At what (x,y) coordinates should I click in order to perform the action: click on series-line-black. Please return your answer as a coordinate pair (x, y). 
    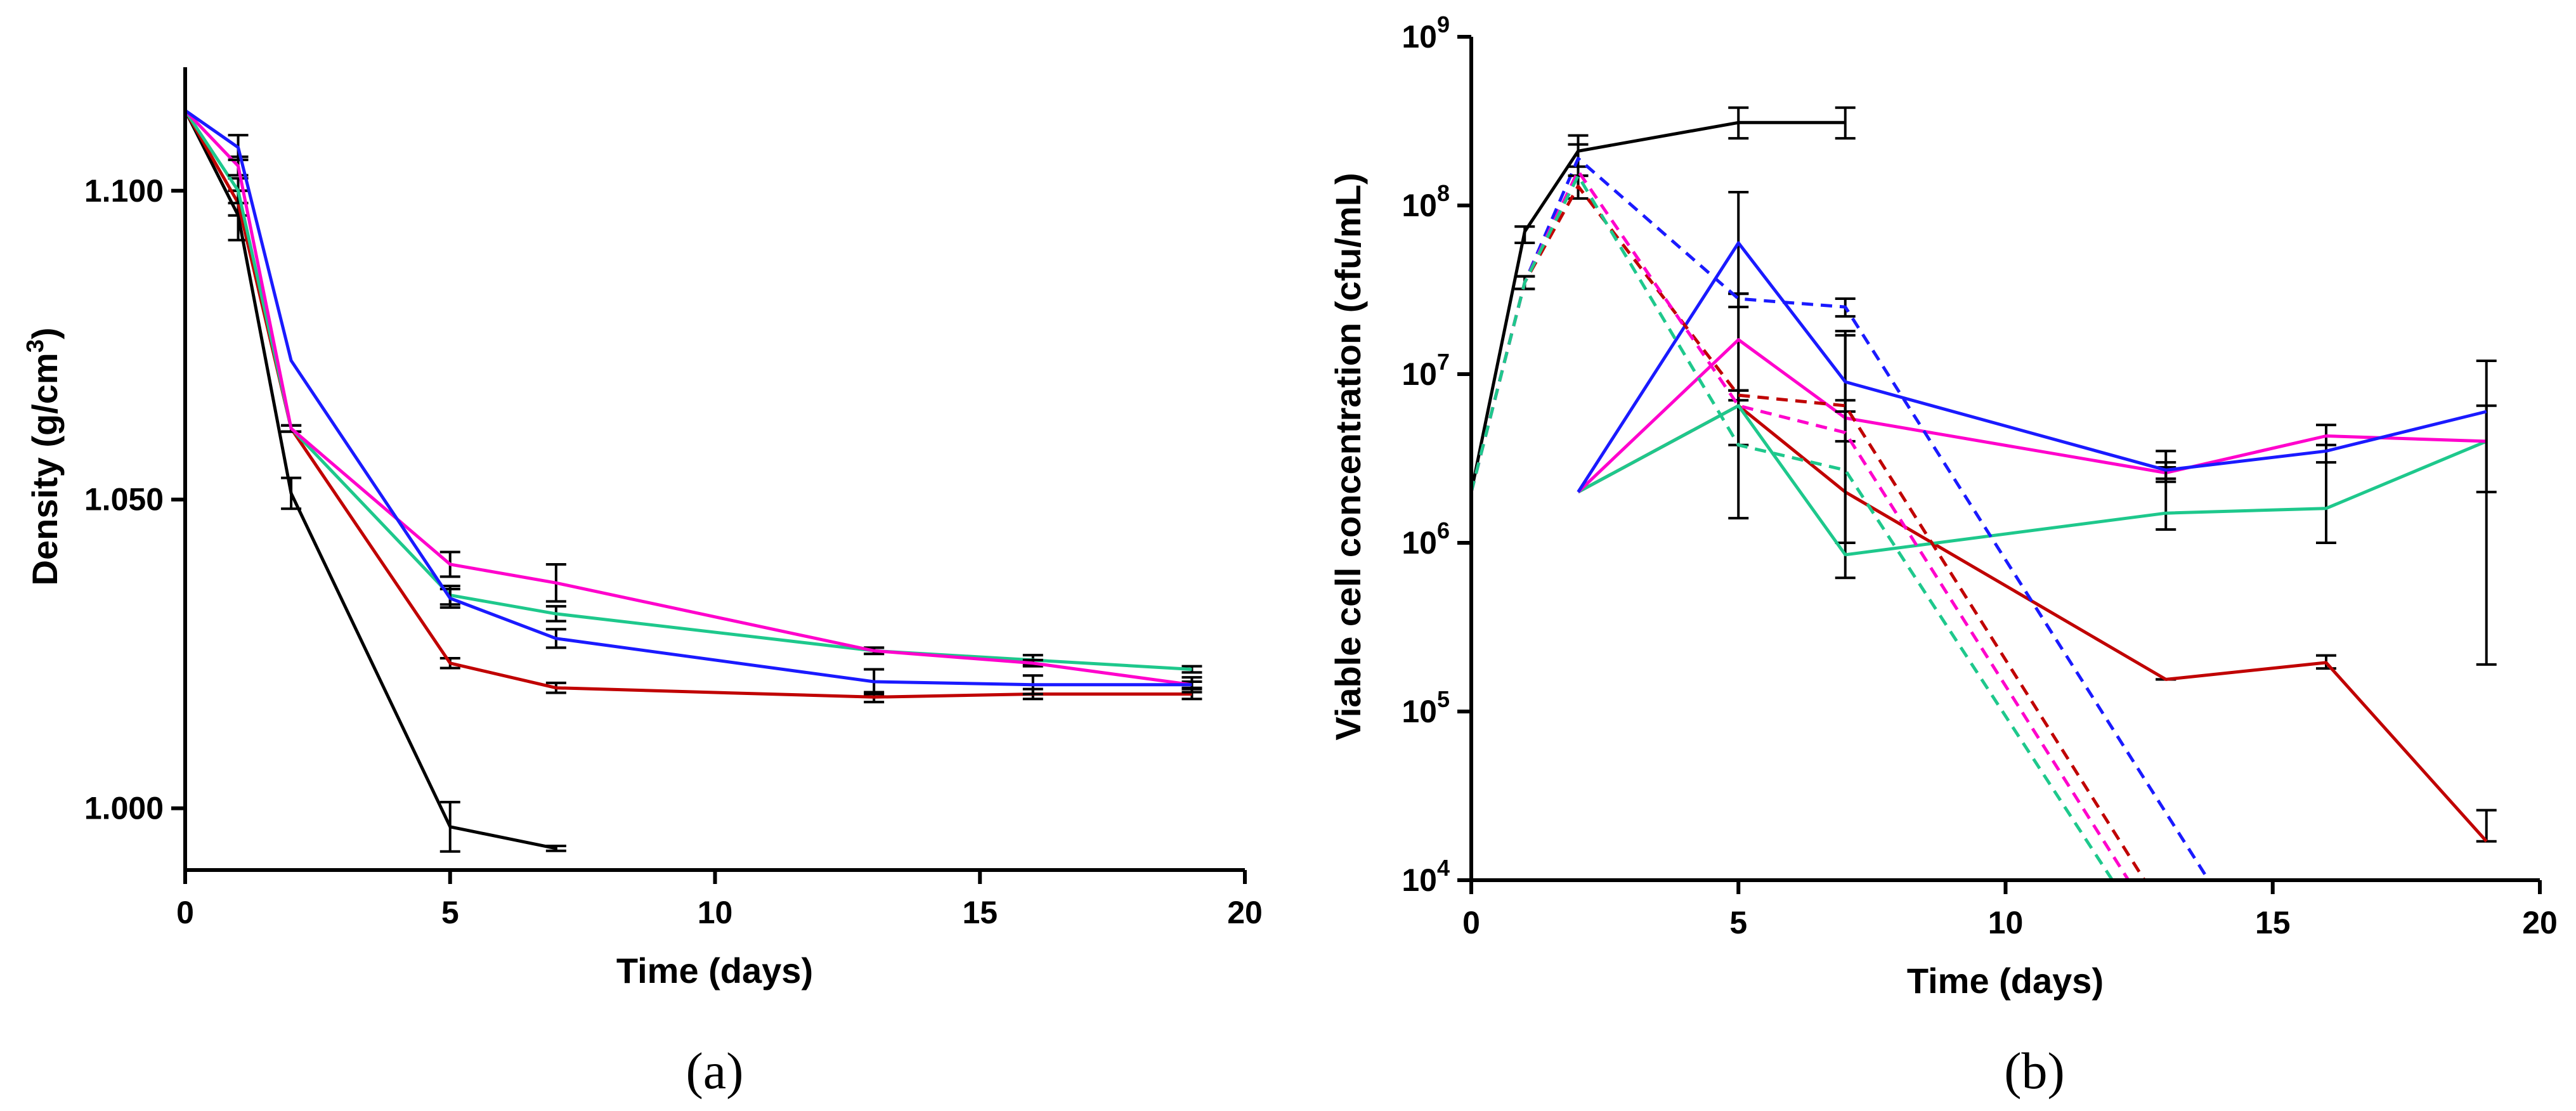
    Looking at the image, I should click on (370, 480).